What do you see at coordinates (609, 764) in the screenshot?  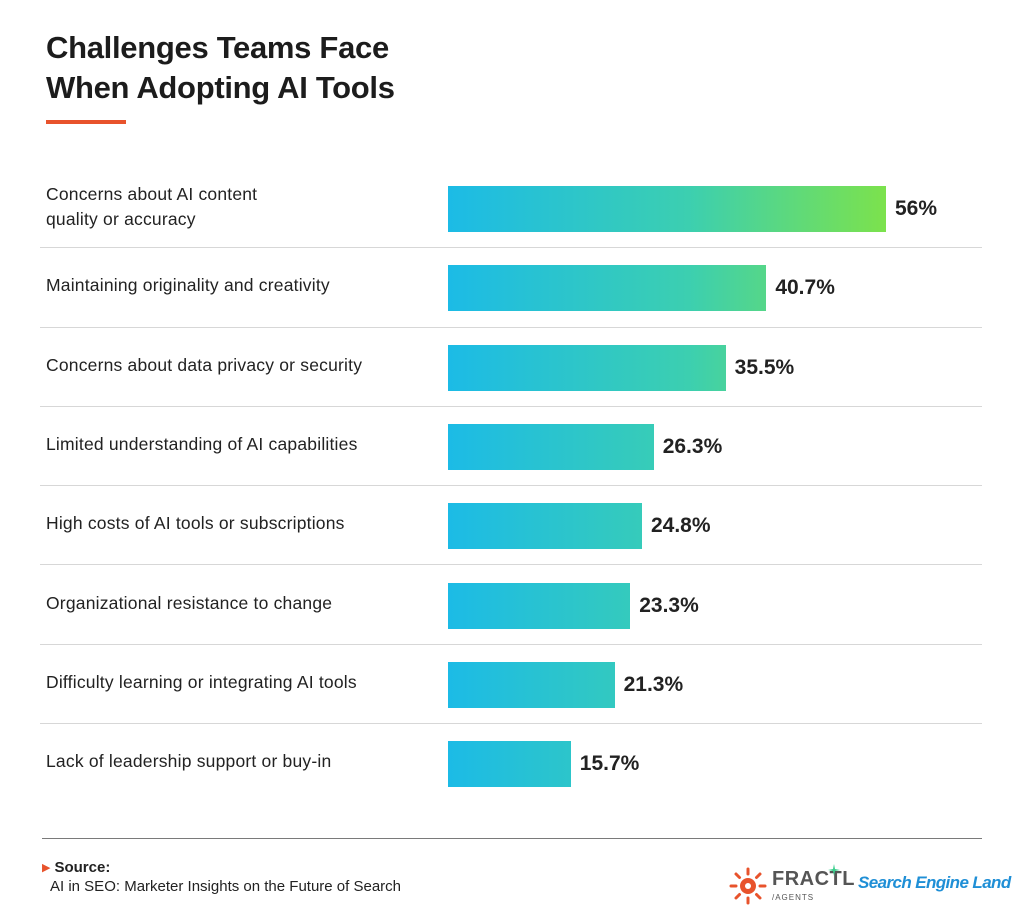 I see `value-label: 15.7%` at bounding box center [609, 764].